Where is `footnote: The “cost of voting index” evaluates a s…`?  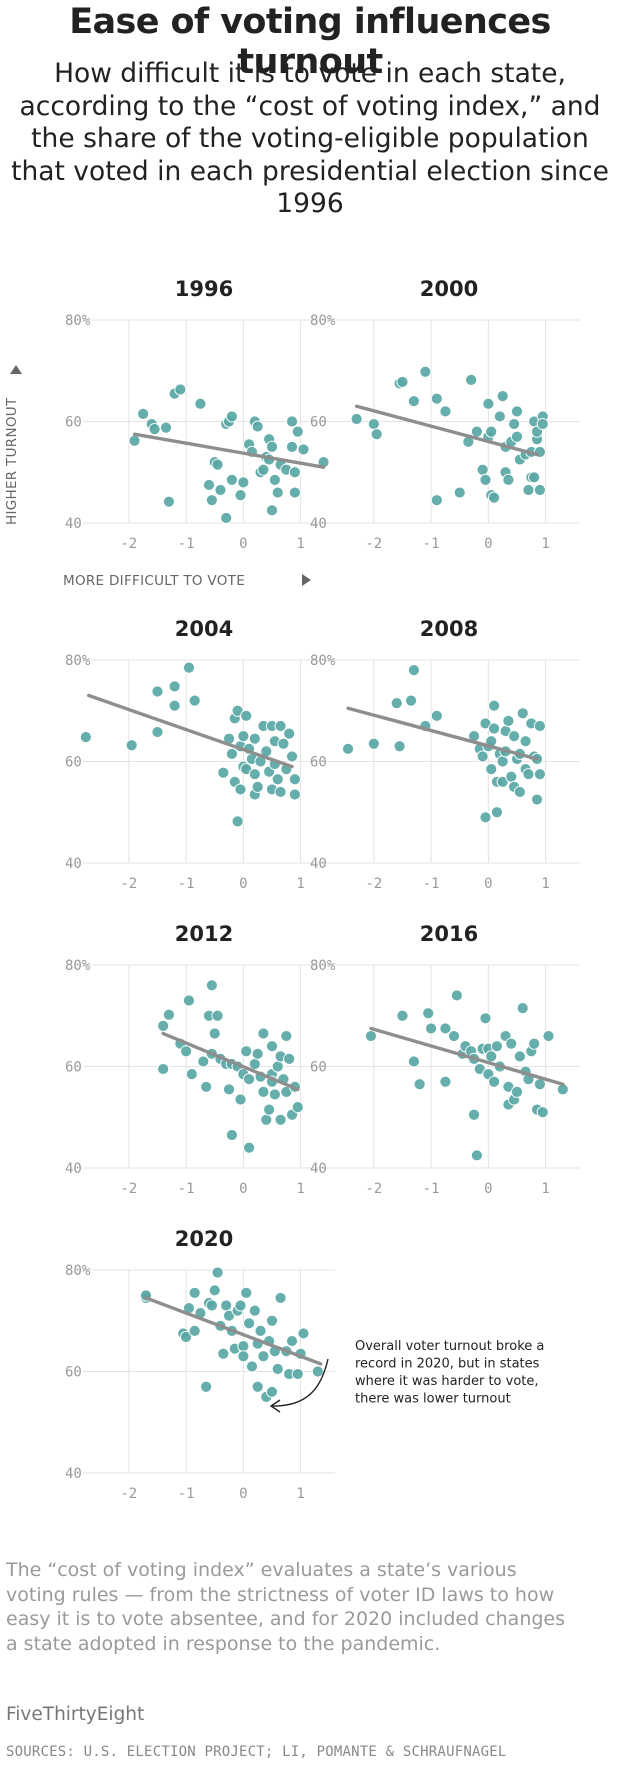
footnote: The “cost of voting index” evaluates a s… is located at coordinates (286, 1607).